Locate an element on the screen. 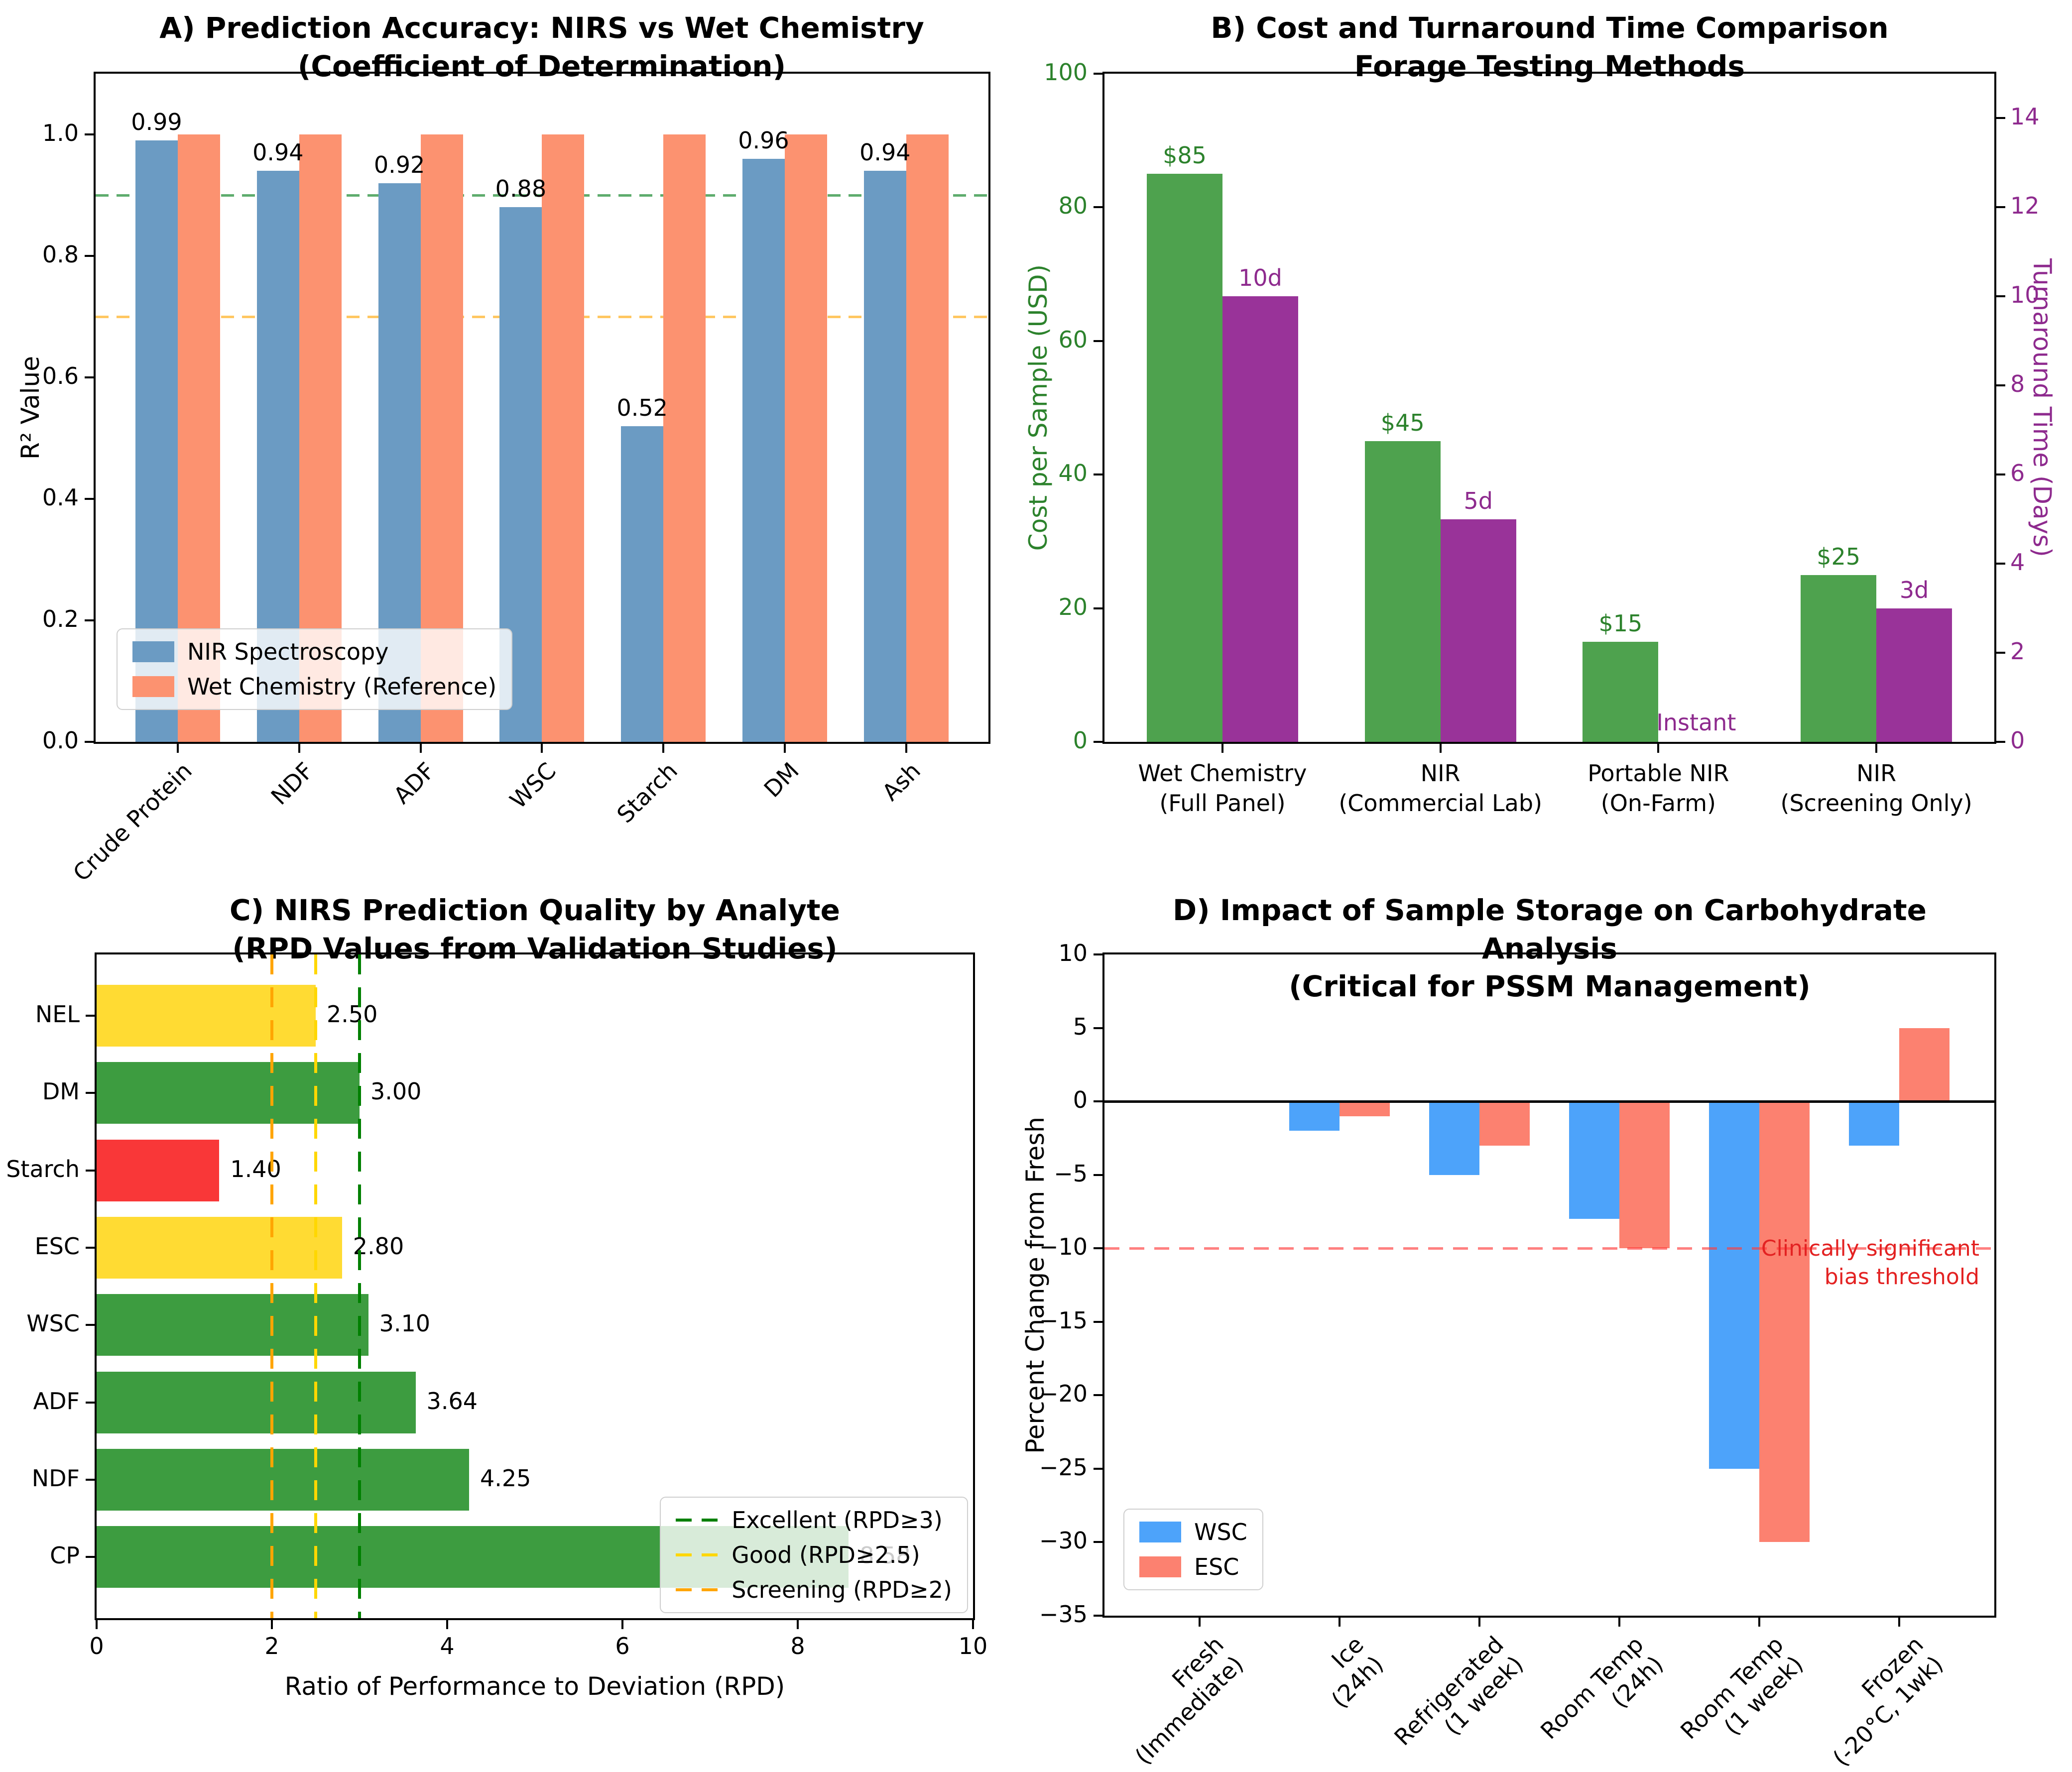  panel-c-x-axis-label: Ratio of Performance to Deviation (RPD) is located at coordinates (534, 1686).